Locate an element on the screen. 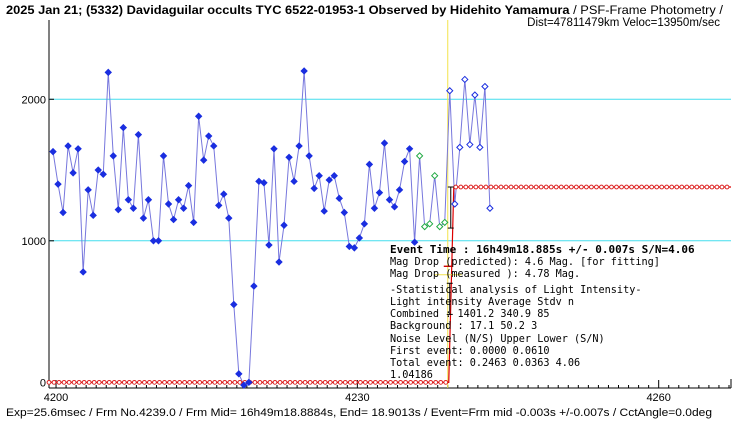  x-tick-label: 4260 is located at coordinates (658, 398).